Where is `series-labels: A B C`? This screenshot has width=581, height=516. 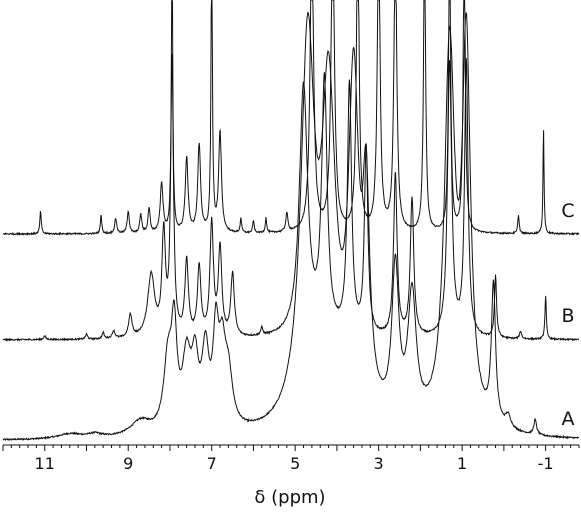
series-labels: A B C is located at coordinates (567, 315).